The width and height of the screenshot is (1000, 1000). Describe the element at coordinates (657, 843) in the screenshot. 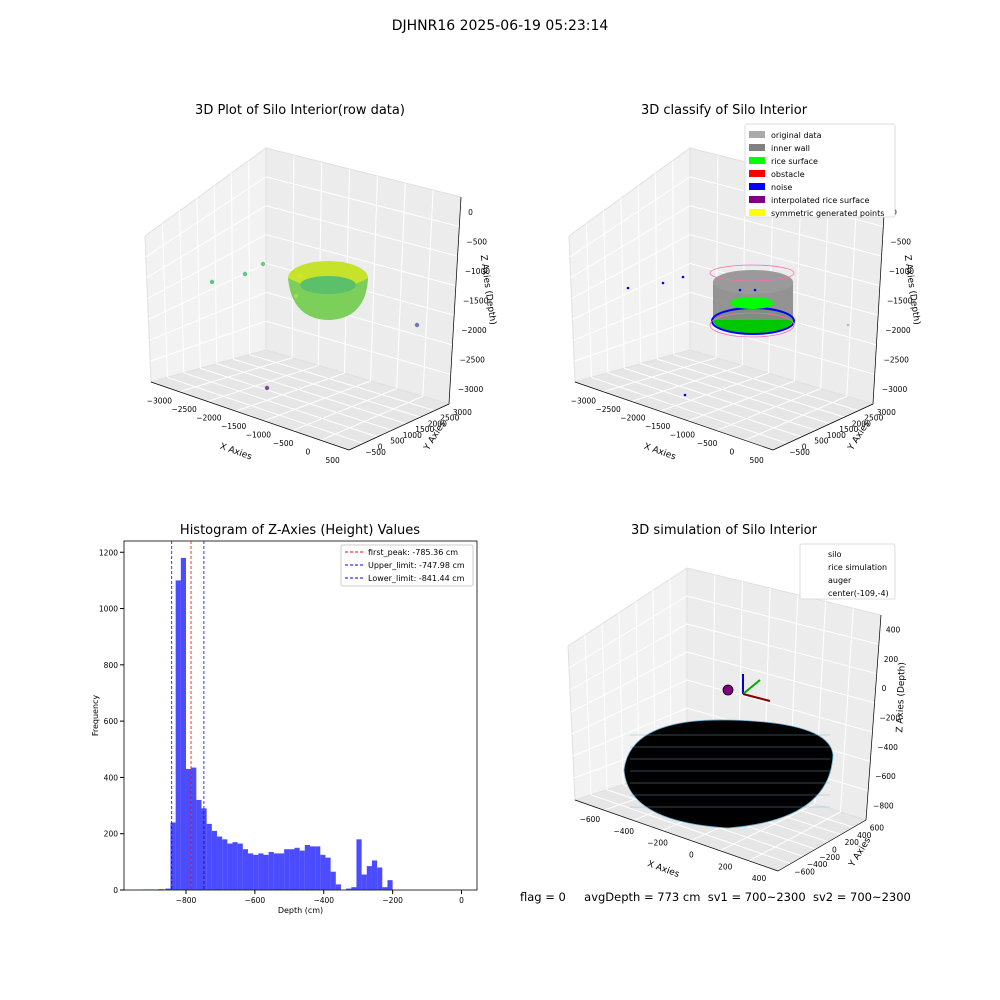

I see `x-tick-label: −200` at that location.